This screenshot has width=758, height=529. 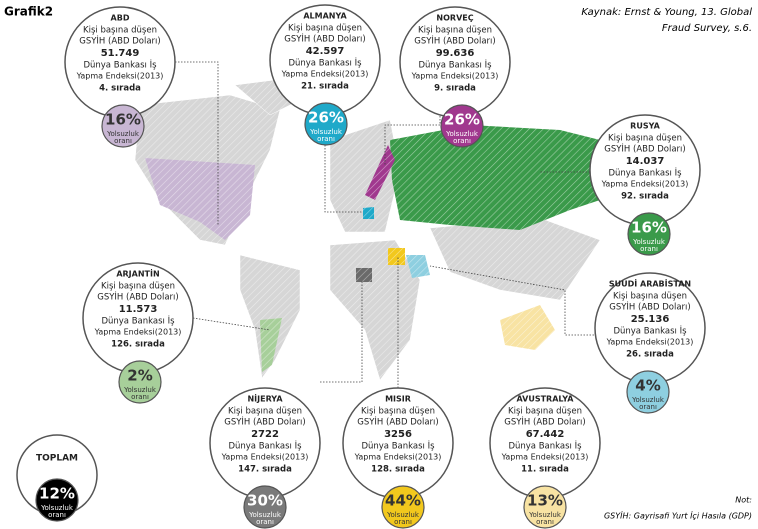 What do you see at coordinates (138, 309) in the screenshot?
I see `gdp-value: 11.573` at bounding box center [138, 309].